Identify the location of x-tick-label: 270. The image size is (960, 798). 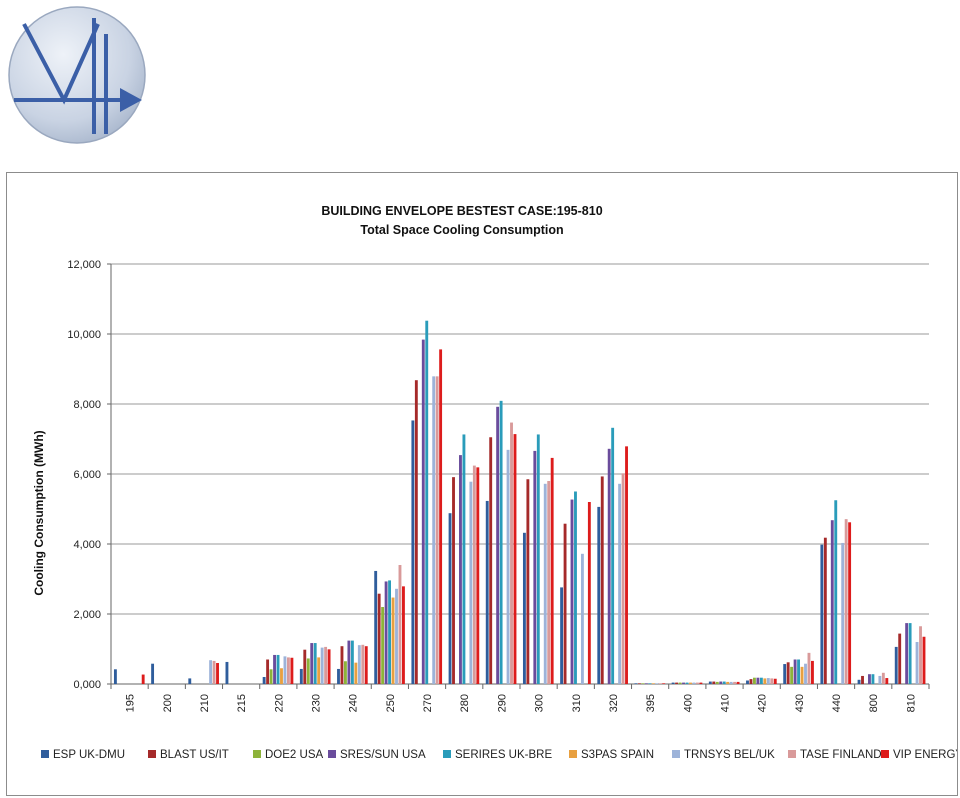
(428, 703).